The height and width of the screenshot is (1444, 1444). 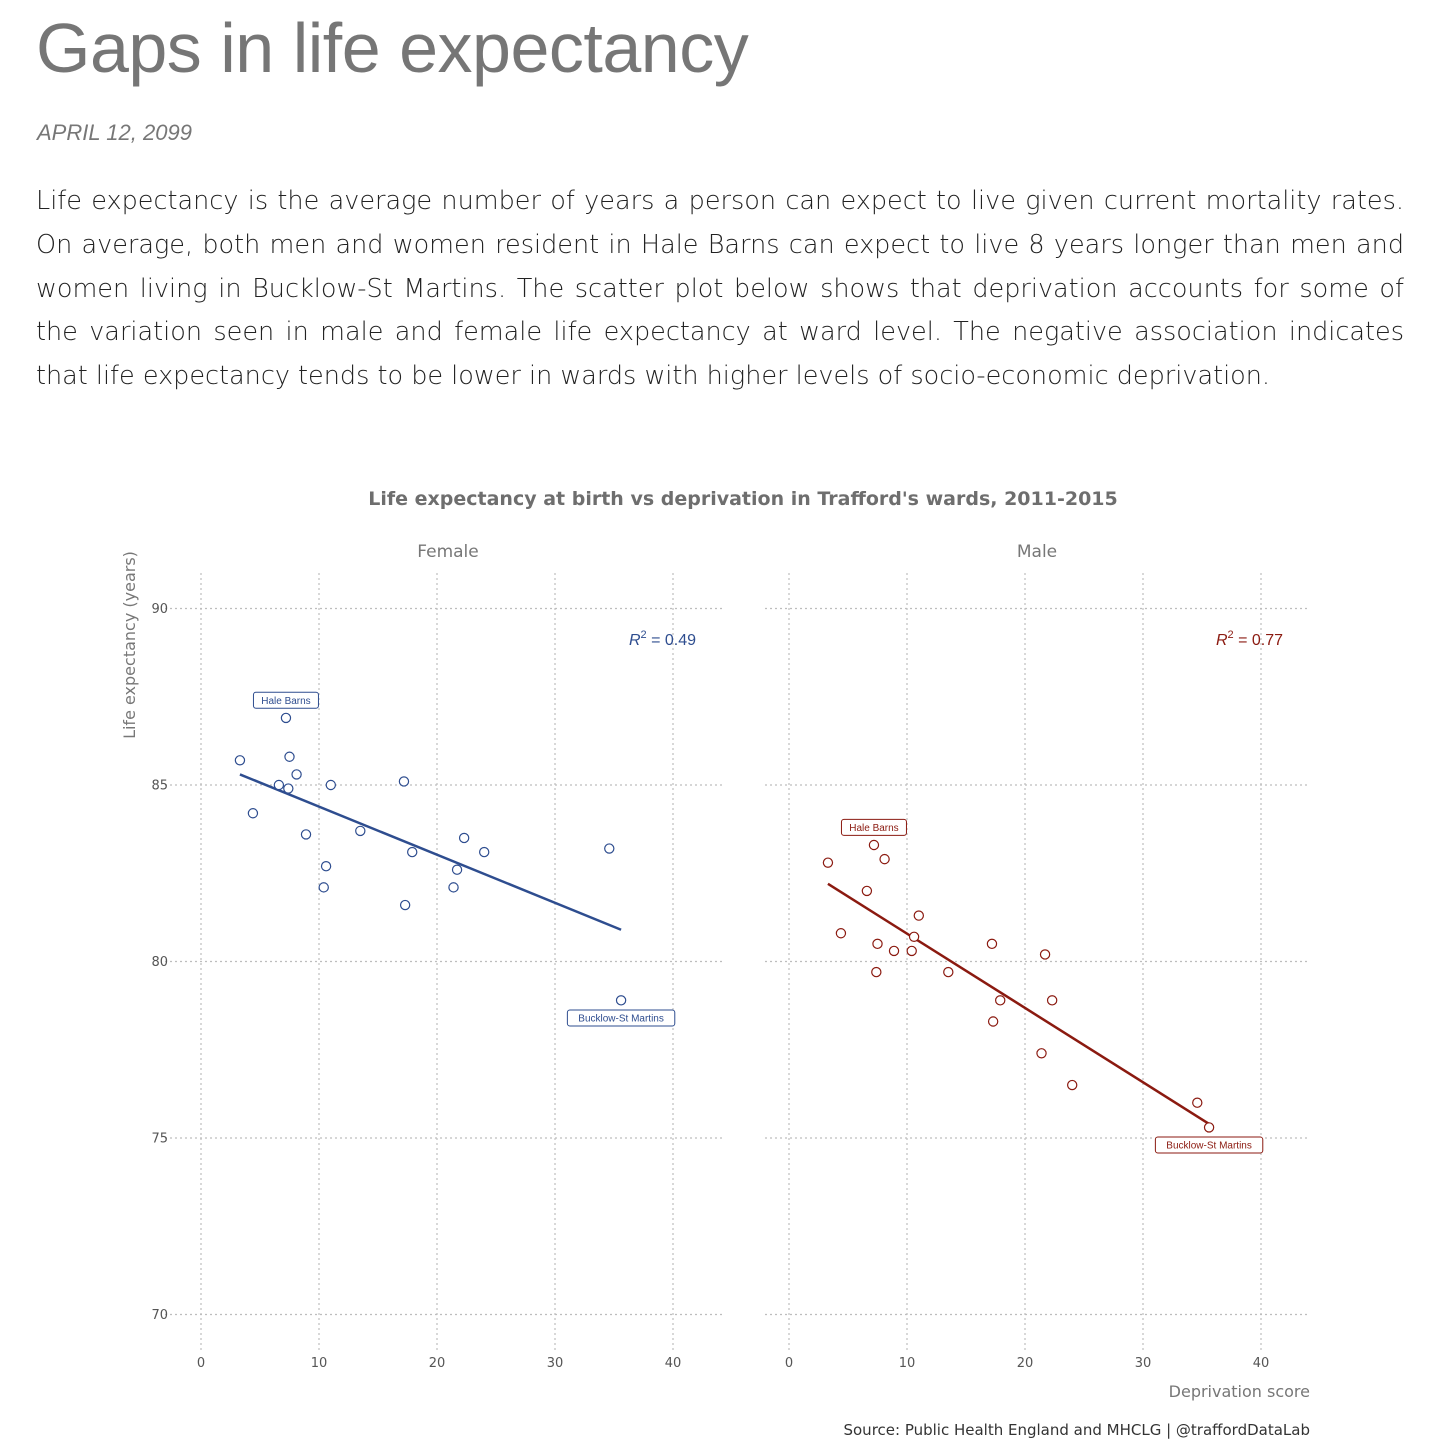 What do you see at coordinates (662, 639) in the screenshot?
I see `r-squared-label: R2 = 0.49` at bounding box center [662, 639].